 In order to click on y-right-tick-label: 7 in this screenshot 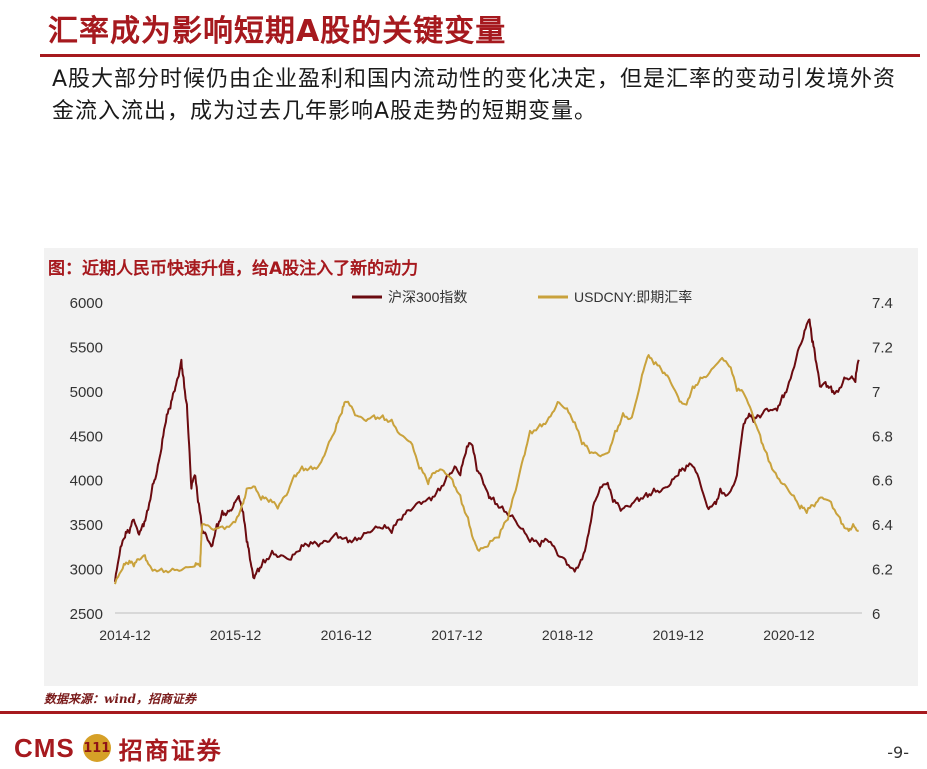, I will do `click(876, 392)`.